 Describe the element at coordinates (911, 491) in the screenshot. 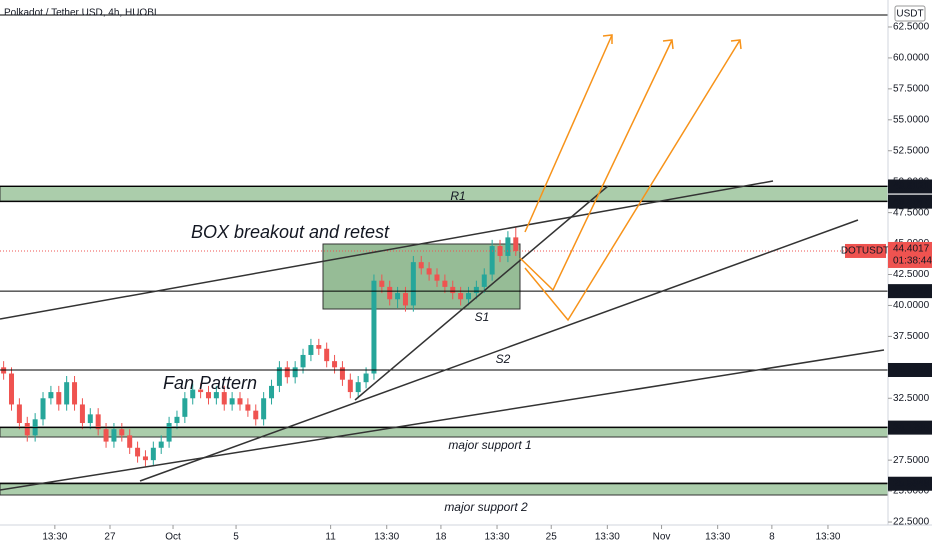

I see `y-tick-label: 25.0000` at that location.